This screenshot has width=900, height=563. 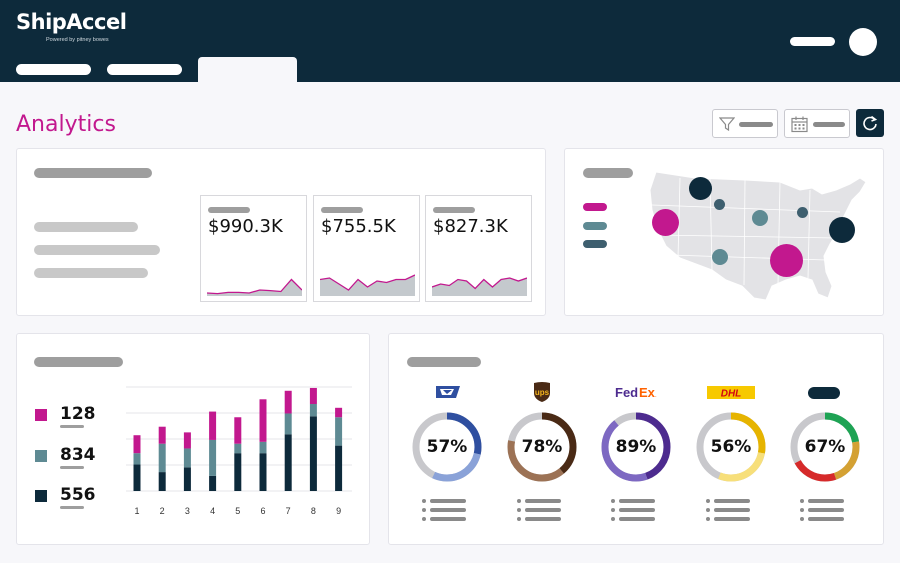 I want to click on sparkline-area, so click(x=479, y=287).